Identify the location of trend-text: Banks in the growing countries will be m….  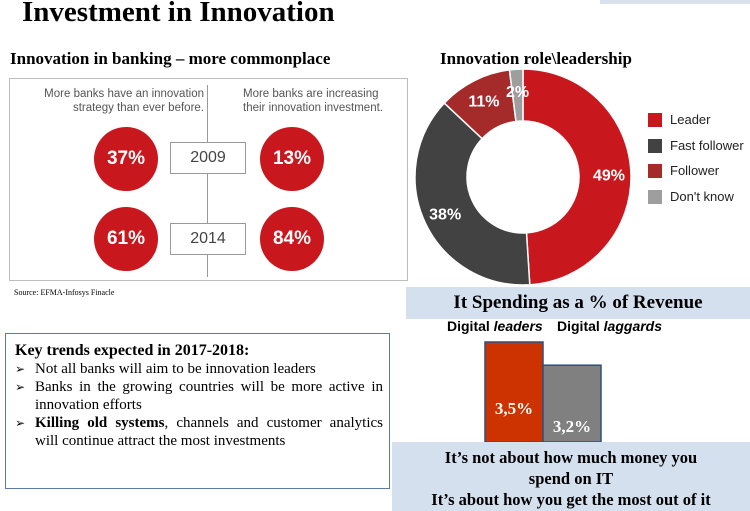
(209, 396).